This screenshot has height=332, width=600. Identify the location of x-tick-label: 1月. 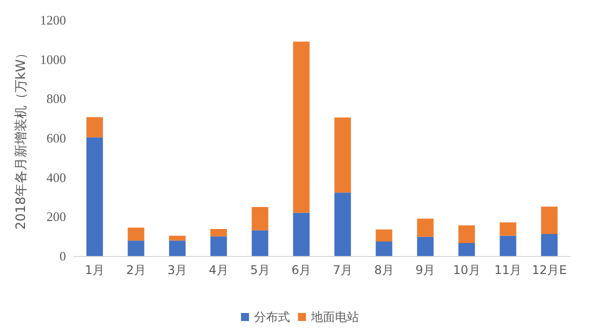
(94, 270).